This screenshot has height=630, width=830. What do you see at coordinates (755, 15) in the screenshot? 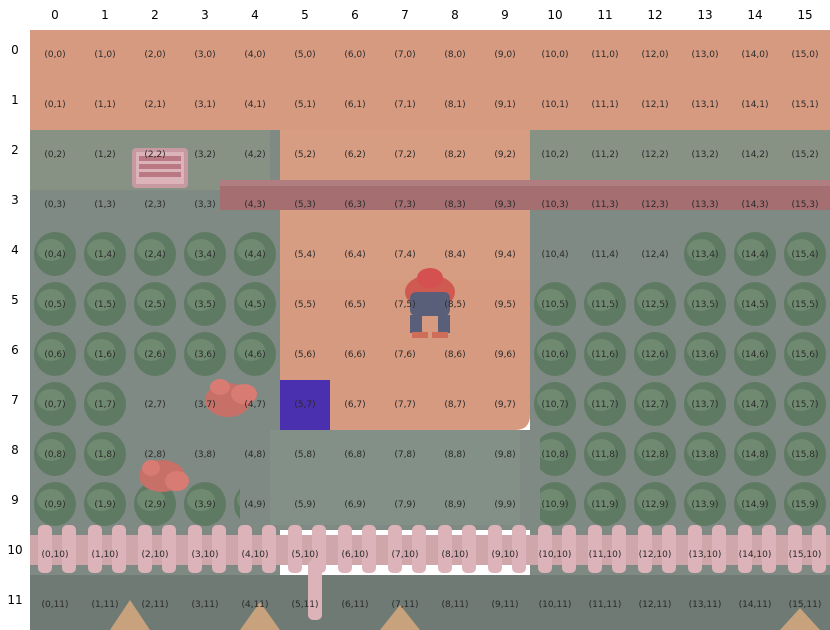
I see `column-label: 14` at bounding box center [755, 15].